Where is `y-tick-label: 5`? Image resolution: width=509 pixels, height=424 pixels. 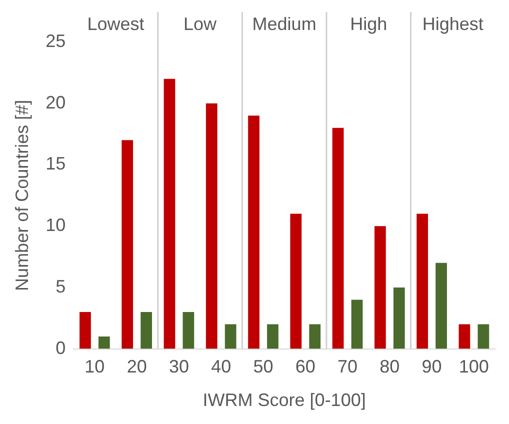 y-tick-label: 5 is located at coordinates (61, 286).